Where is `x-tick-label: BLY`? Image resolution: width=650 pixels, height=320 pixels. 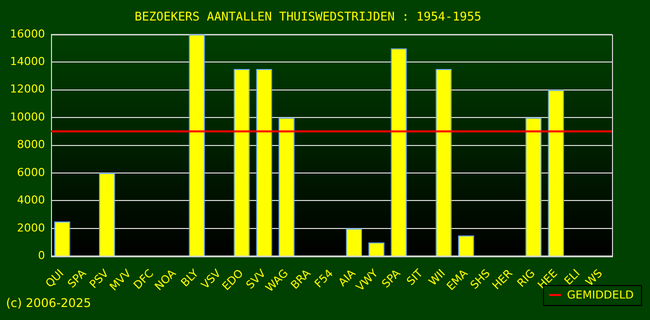 x-tick-label: BLY is located at coordinates (190, 278).